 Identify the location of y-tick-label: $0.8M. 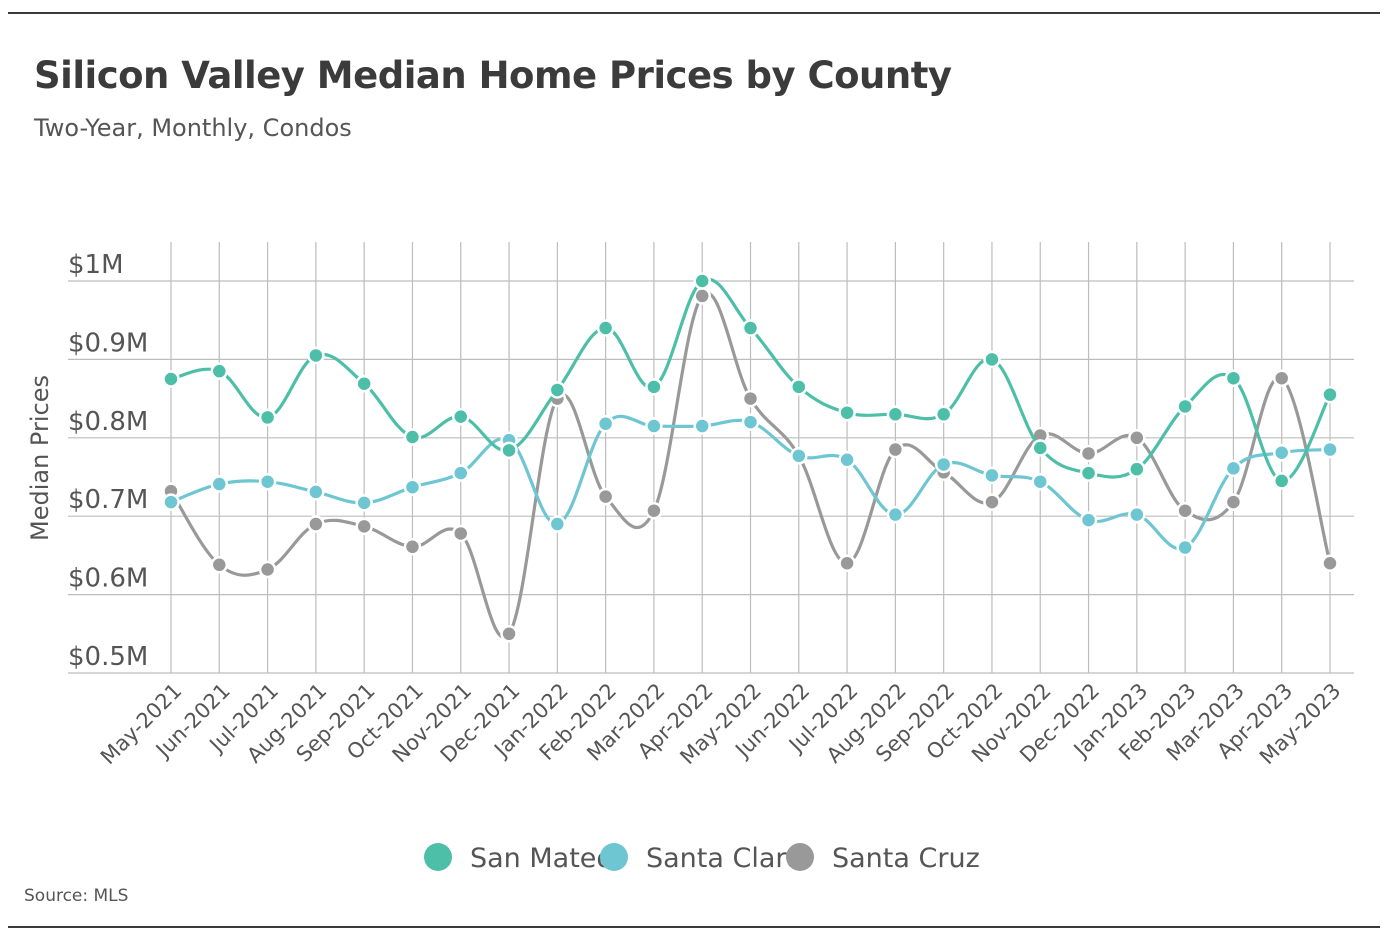
(108, 422).